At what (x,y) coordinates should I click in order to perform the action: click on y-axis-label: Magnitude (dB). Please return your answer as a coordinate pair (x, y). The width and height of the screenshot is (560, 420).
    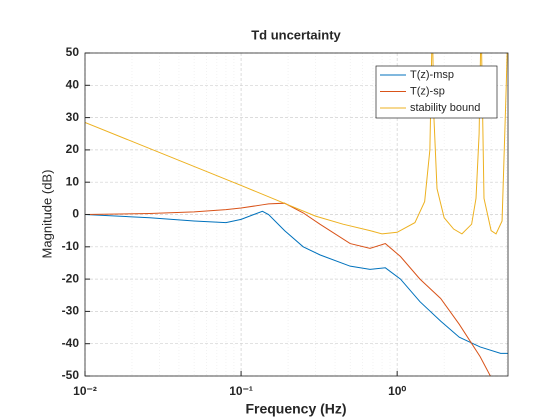
    Looking at the image, I should click on (46, 214).